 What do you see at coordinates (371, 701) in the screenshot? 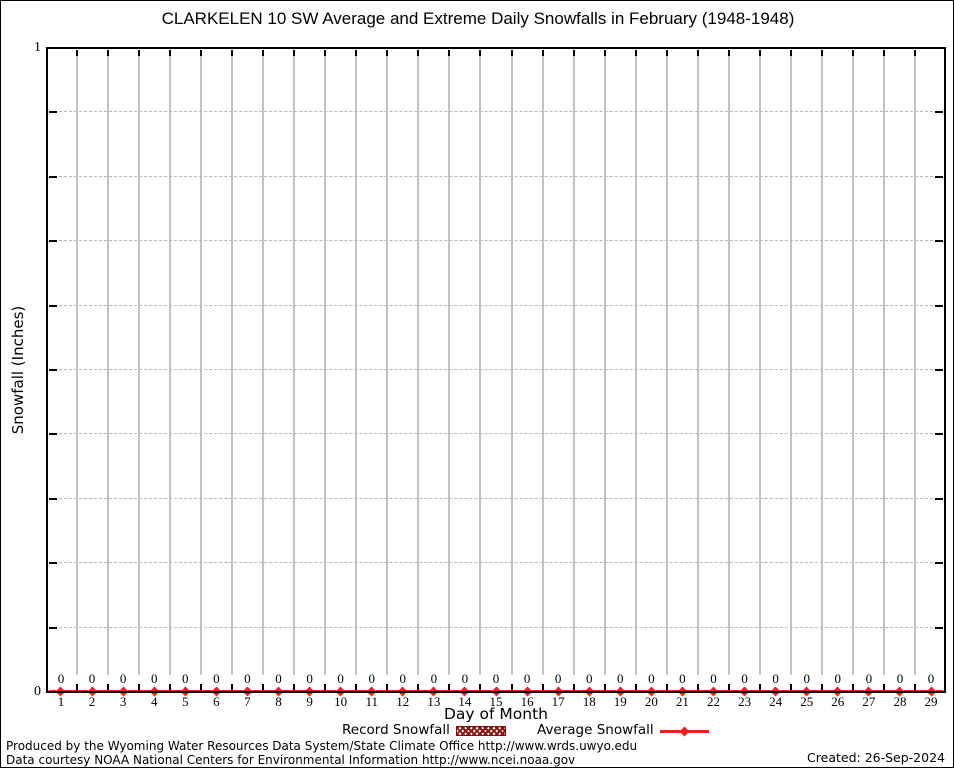
I see `day-label: 11` at bounding box center [371, 701].